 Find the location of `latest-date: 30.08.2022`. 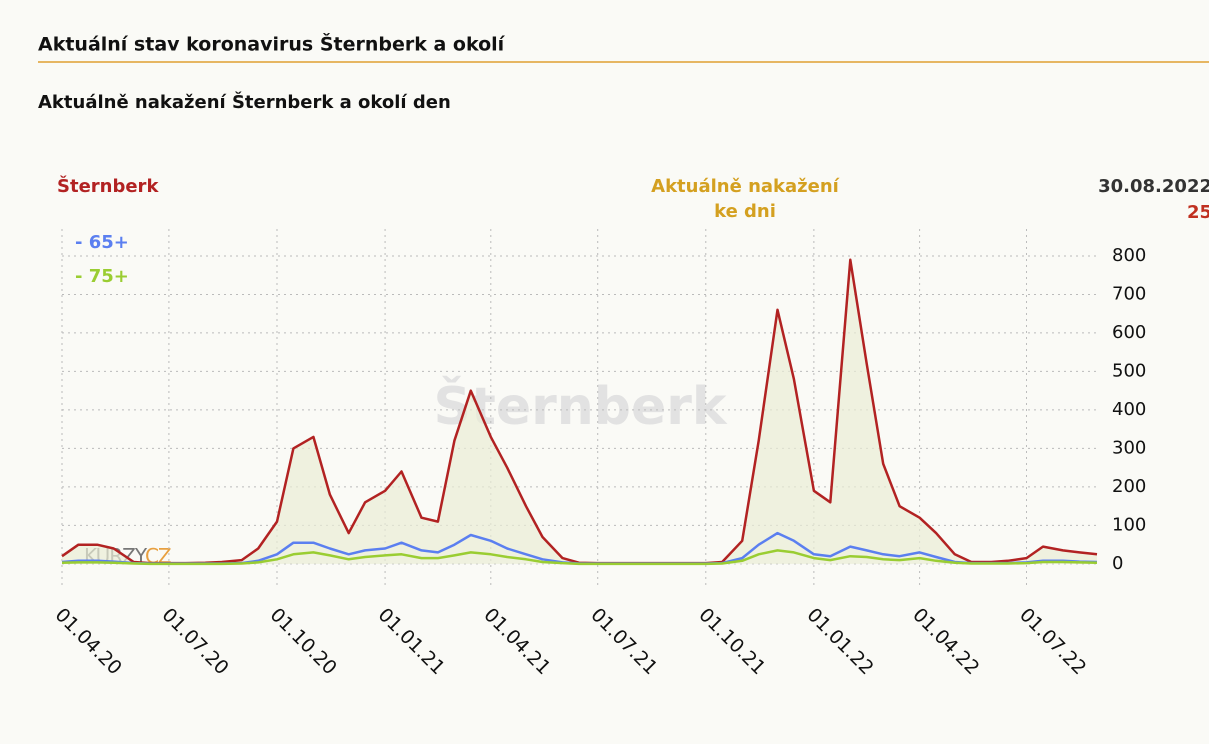

latest-date: 30.08.2022 is located at coordinates (1153, 186).